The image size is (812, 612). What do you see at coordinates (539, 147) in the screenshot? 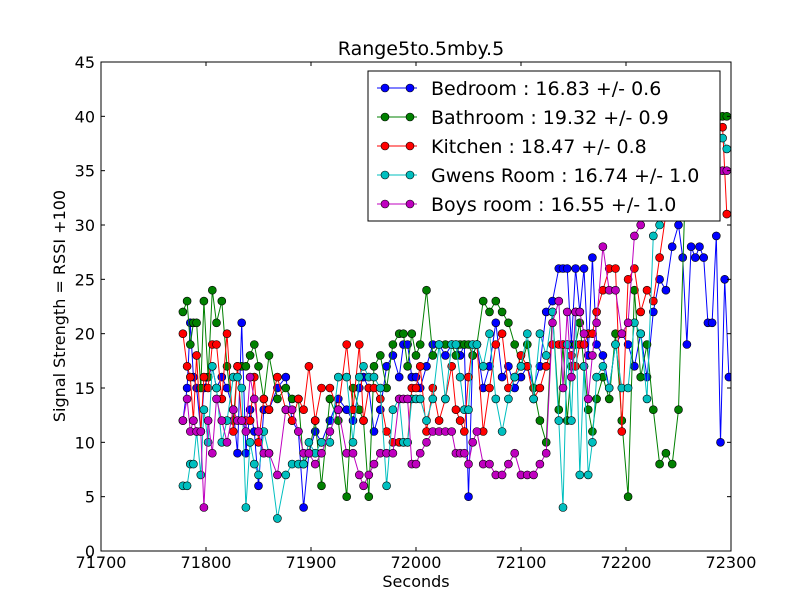
I see `legend-label: Kitchen : 18.47 +/- 0.8` at bounding box center [539, 147].